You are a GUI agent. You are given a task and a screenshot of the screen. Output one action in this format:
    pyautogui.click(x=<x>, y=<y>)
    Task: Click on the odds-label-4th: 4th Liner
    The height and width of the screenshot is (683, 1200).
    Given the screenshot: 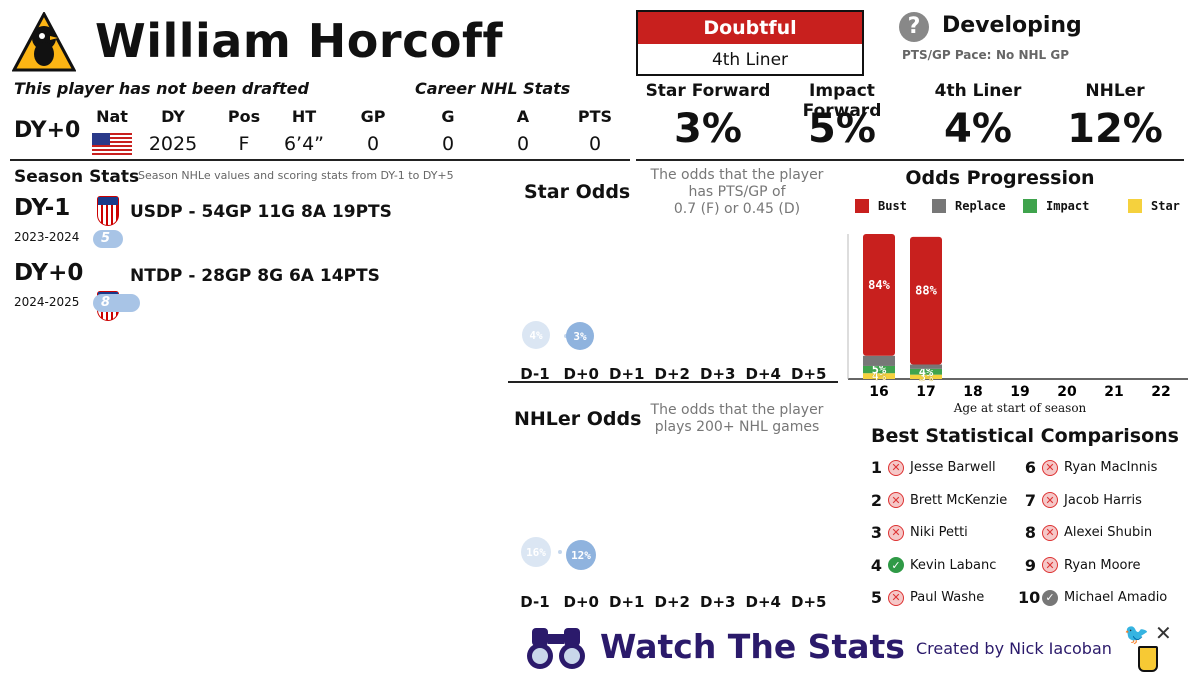 What is the action you would take?
    pyautogui.click(x=978, y=91)
    